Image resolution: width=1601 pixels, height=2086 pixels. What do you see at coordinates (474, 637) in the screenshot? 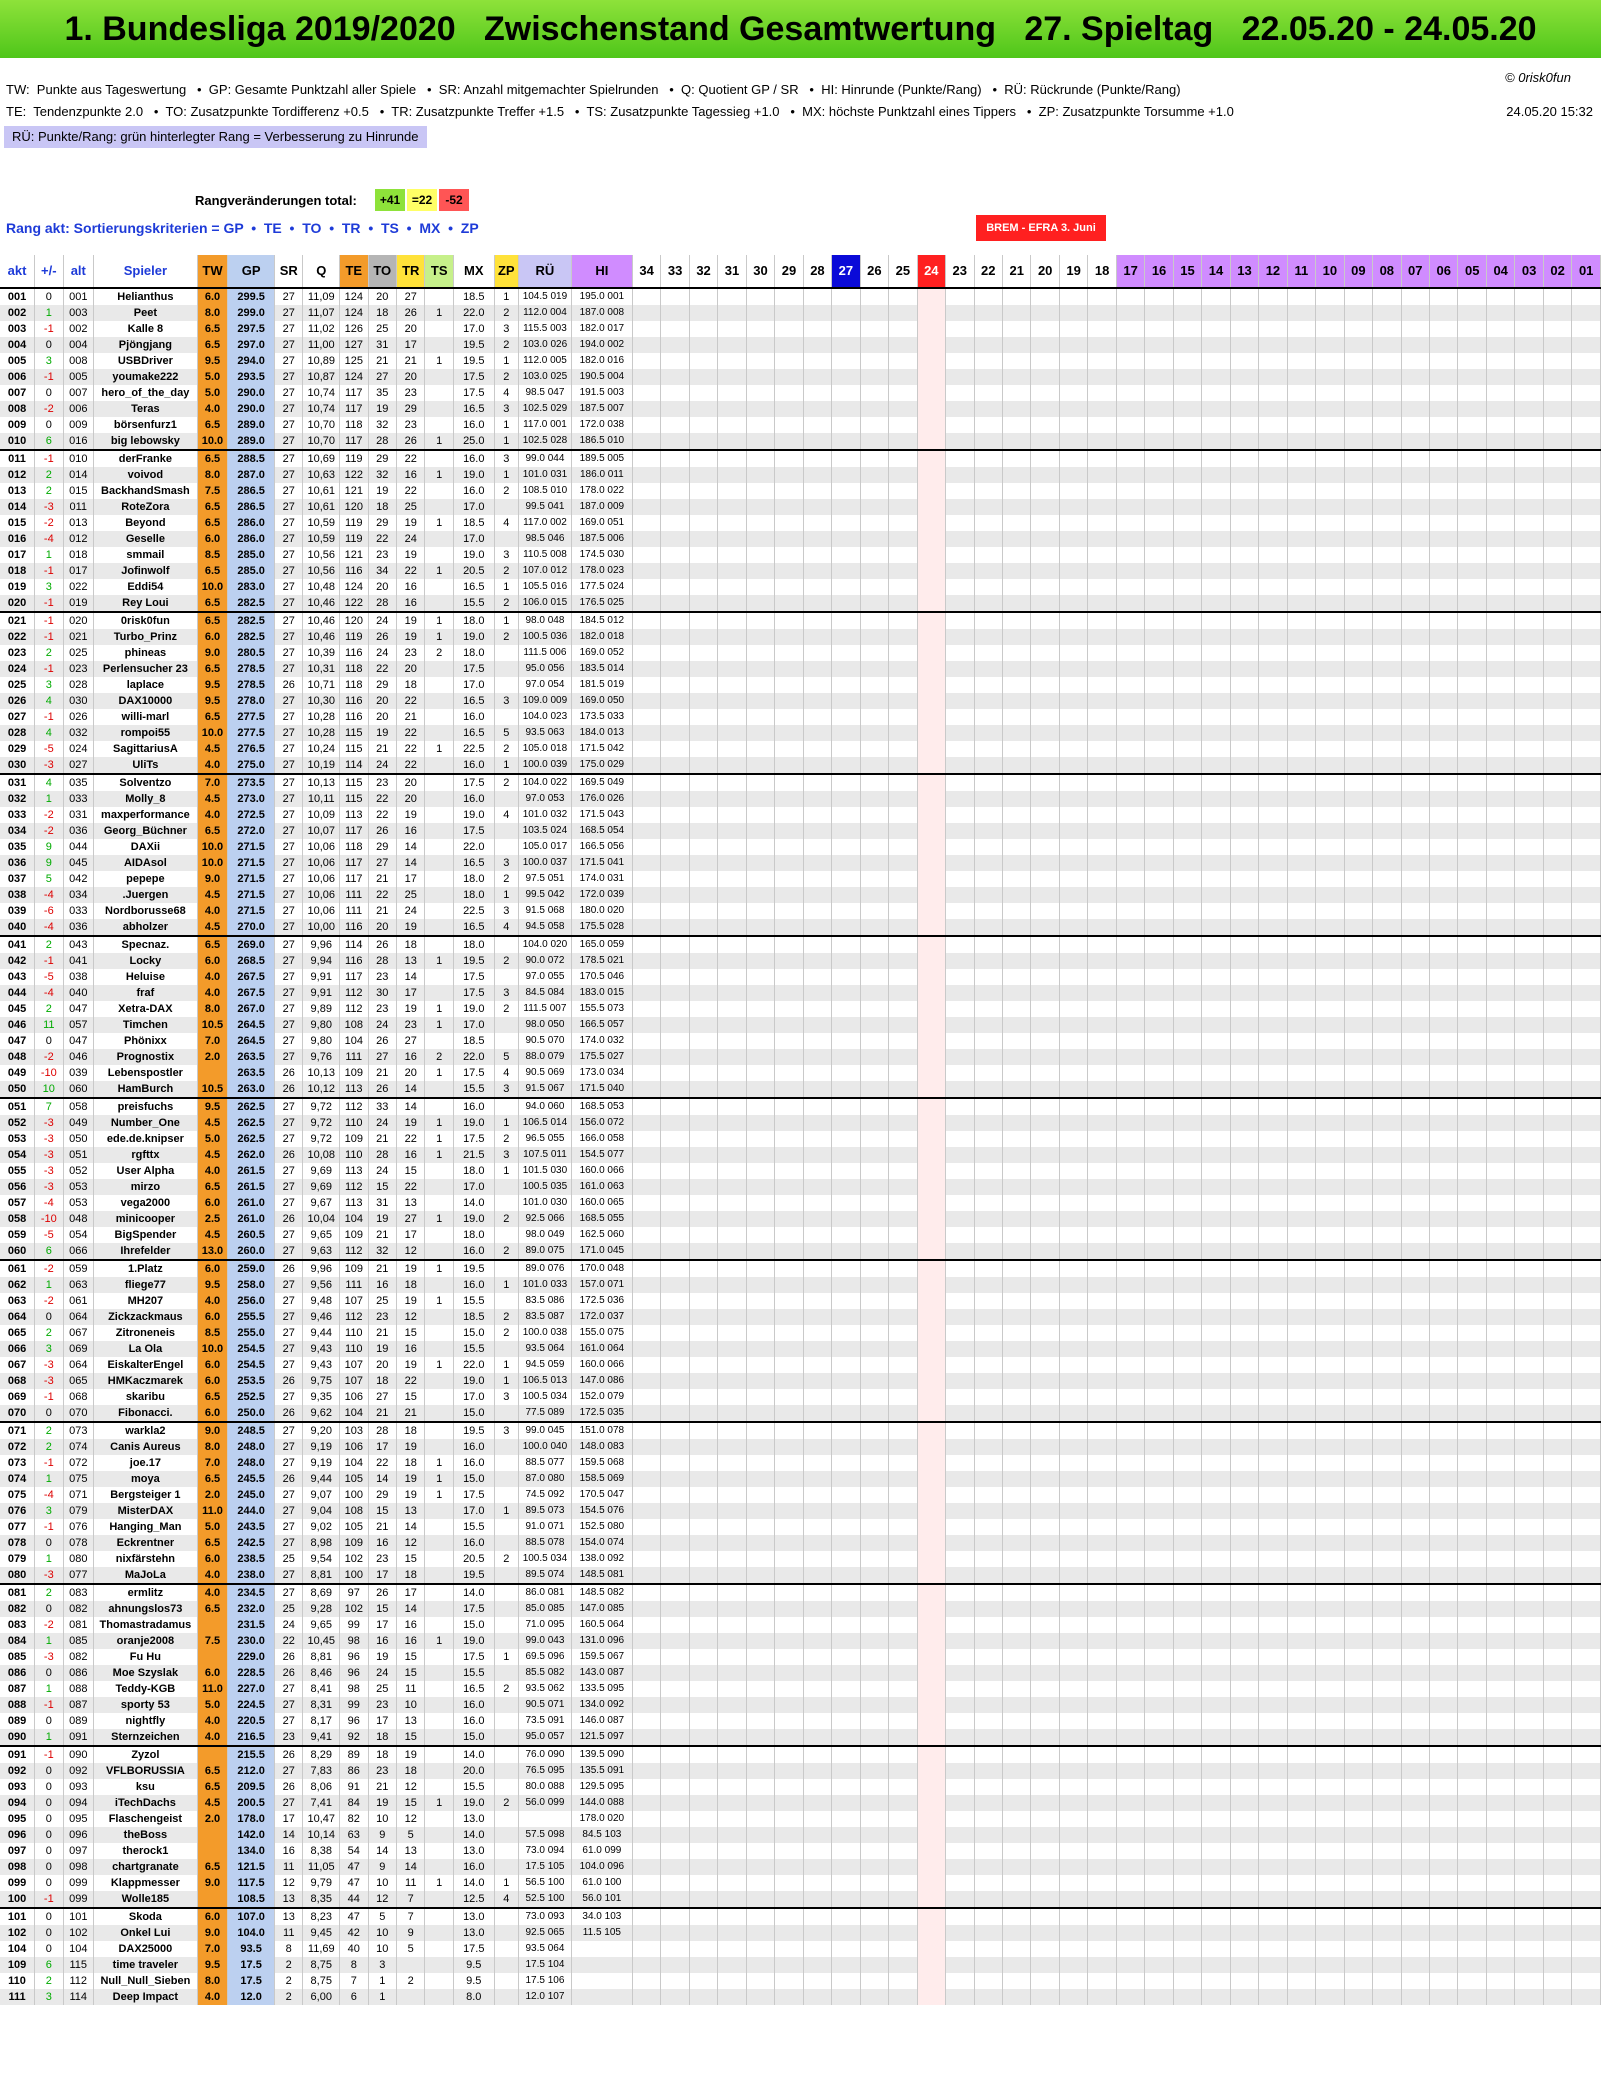
I see `cell-mx: 19.0` at bounding box center [474, 637].